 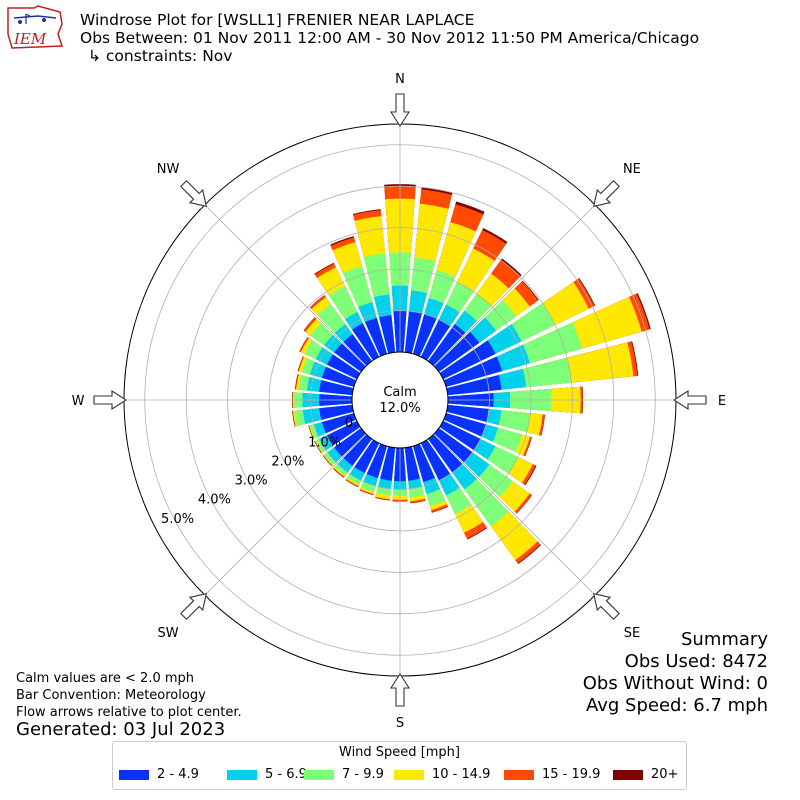 I want to click on flow-arrow-ne, so click(x=606, y=193).